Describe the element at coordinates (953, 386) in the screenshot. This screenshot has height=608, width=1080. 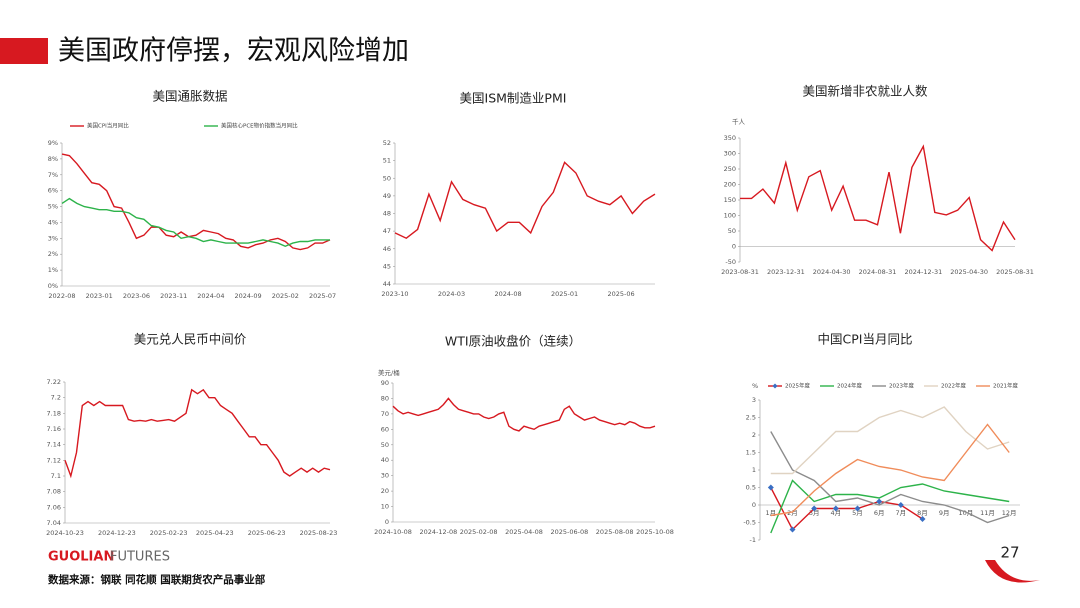
I see `legend-label: 2022年度` at that location.